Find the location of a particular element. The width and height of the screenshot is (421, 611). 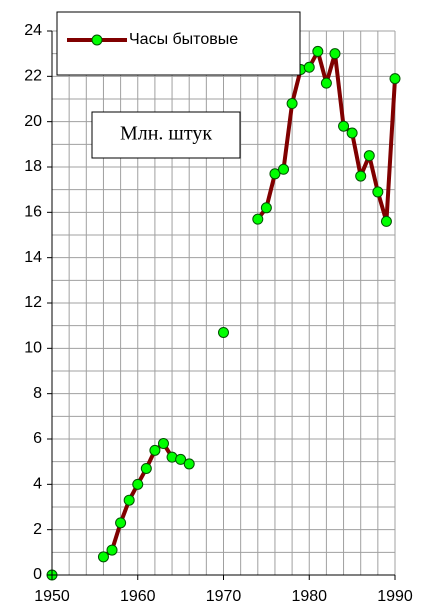

y-tick-label: 6 is located at coordinates (37, 438).